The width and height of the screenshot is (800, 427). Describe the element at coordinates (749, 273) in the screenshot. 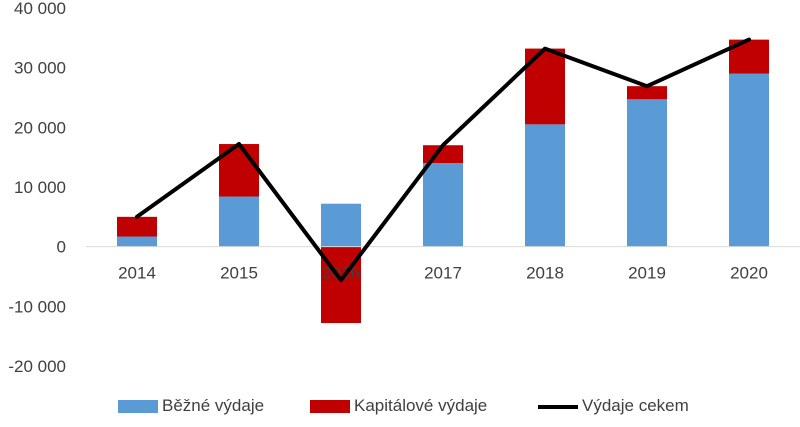

I see `x-tick-label: 2020` at that location.